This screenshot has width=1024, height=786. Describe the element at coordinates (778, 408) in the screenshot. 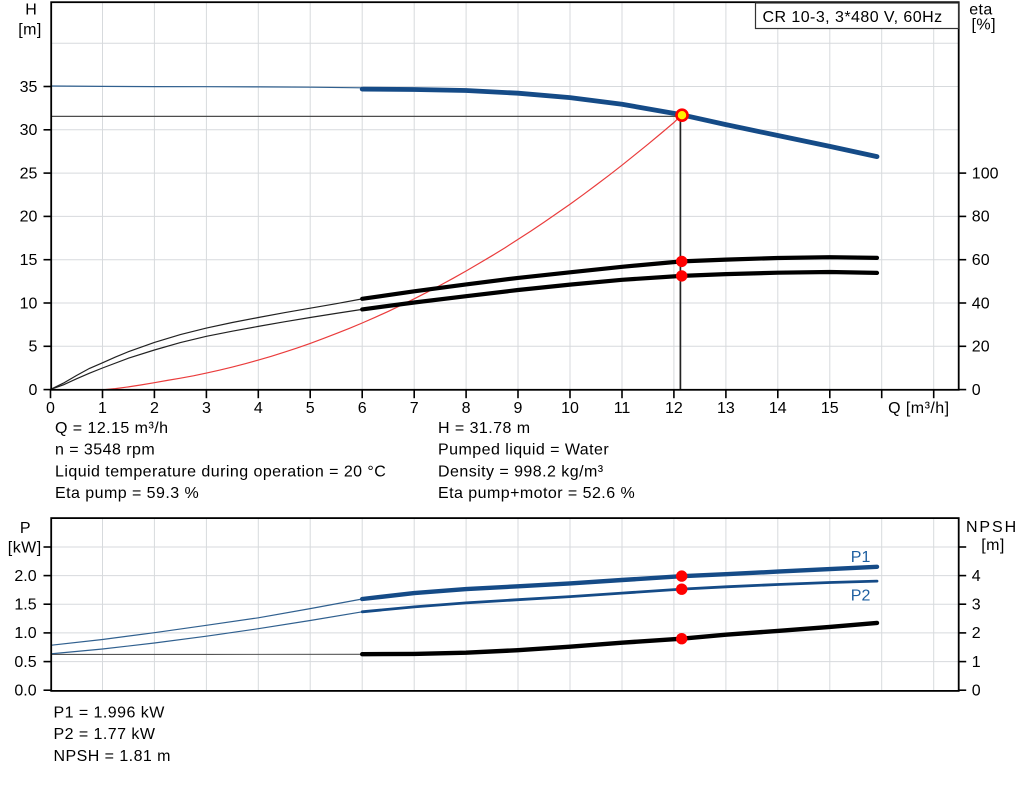

I see `svg-text: 14` at that location.